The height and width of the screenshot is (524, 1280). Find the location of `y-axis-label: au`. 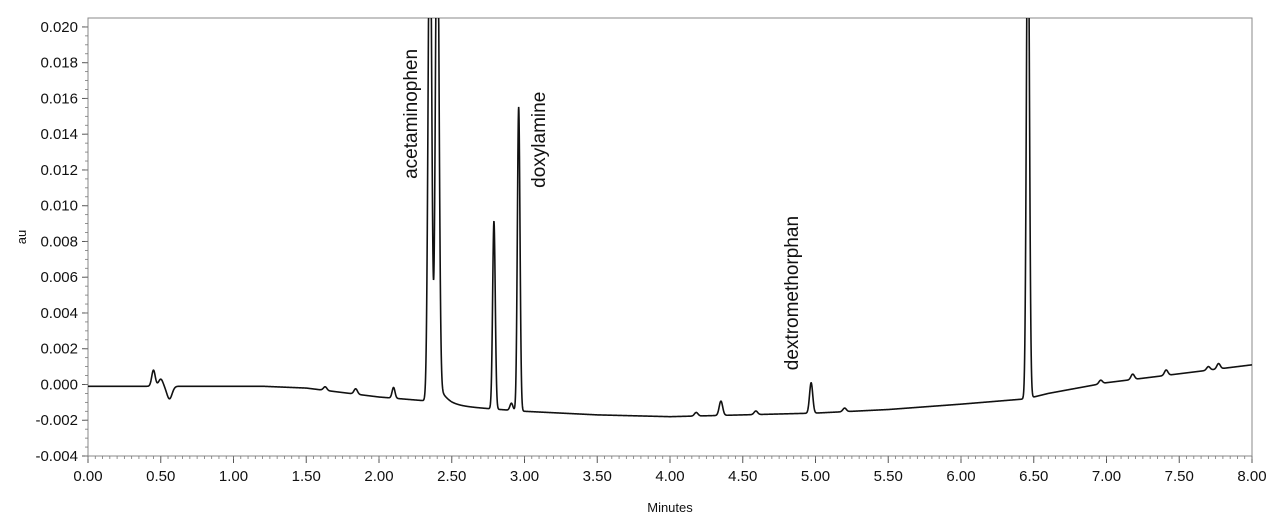

y-axis-label: au is located at coordinates (21, 237).